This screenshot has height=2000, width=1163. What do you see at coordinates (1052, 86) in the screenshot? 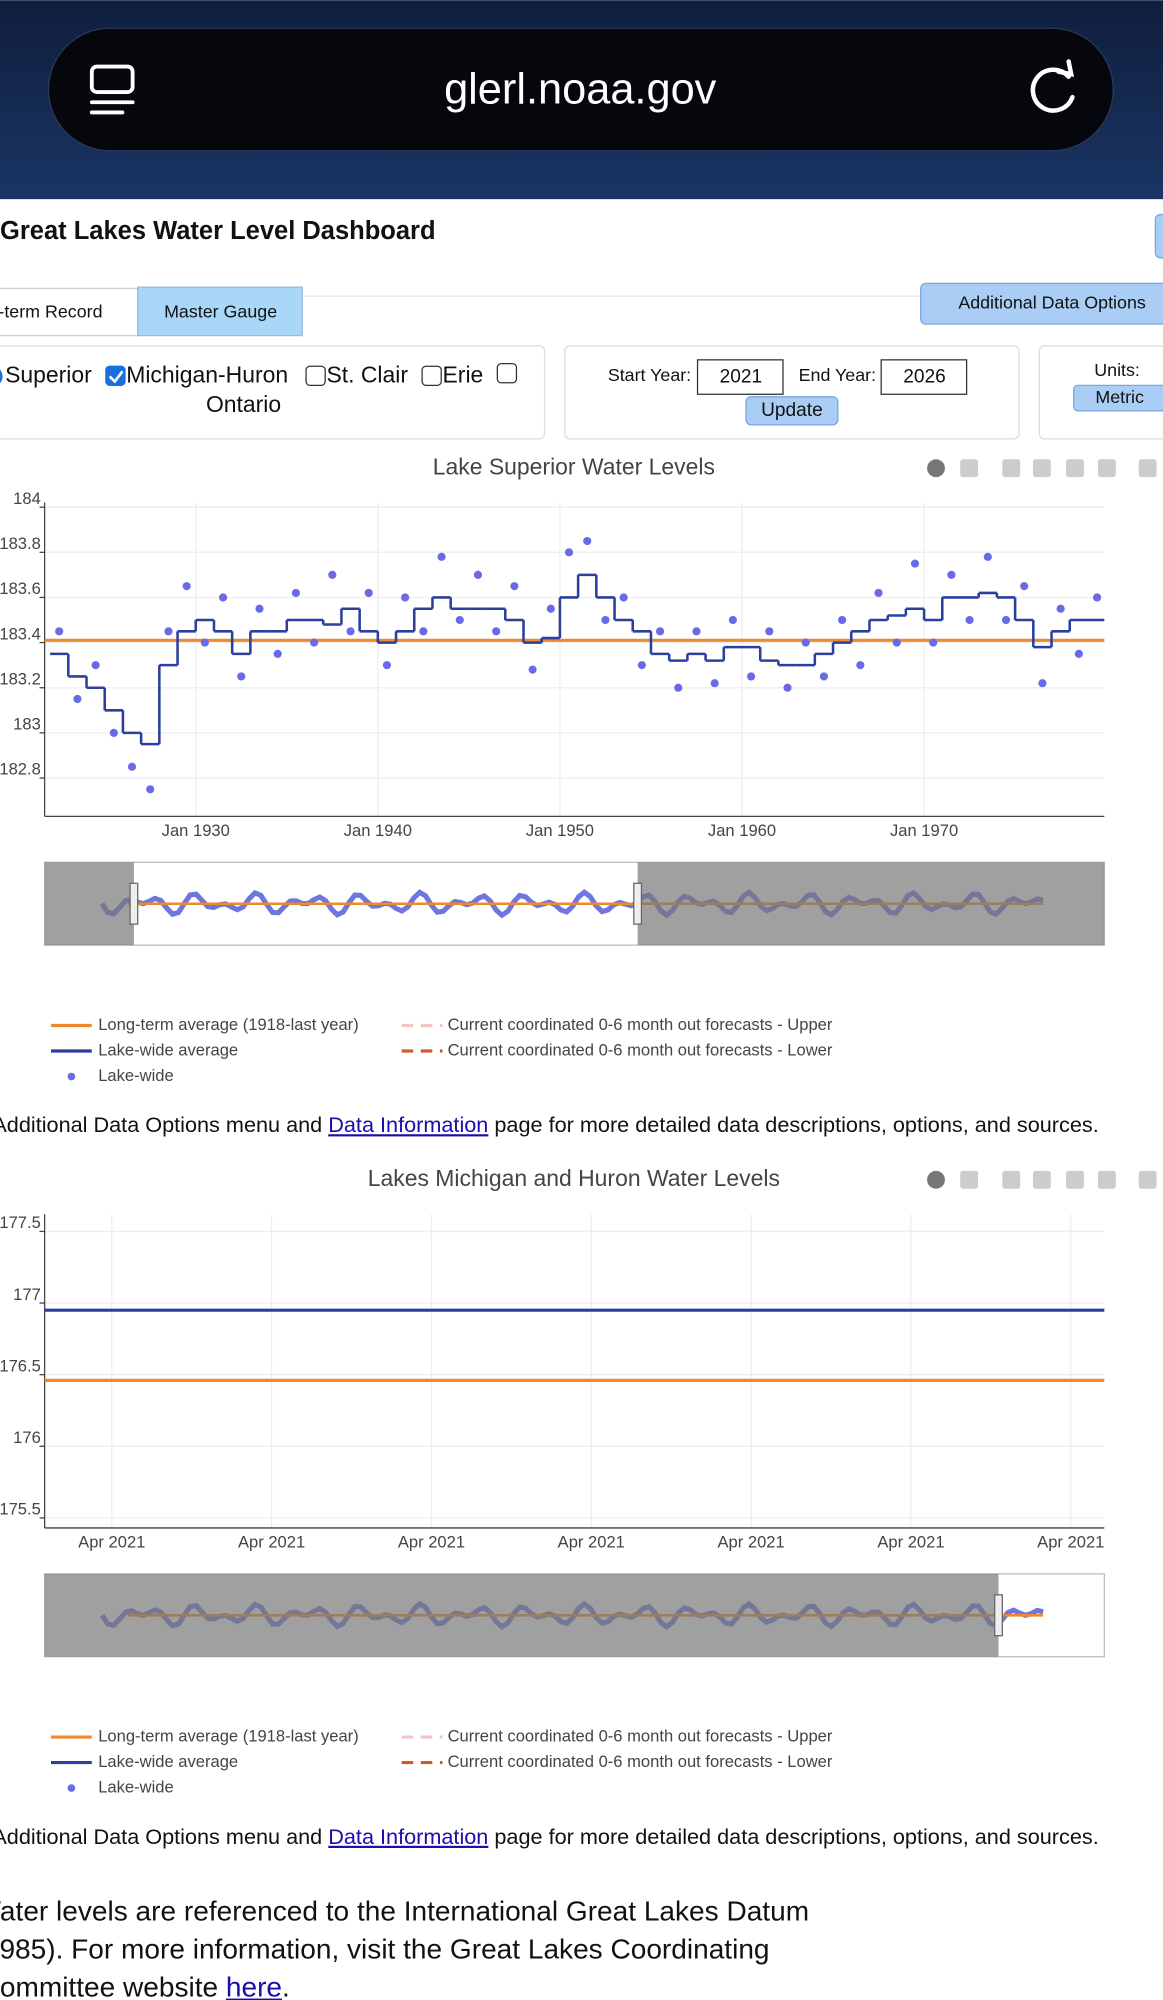
I see `reload-icon` at bounding box center [1052, 86].